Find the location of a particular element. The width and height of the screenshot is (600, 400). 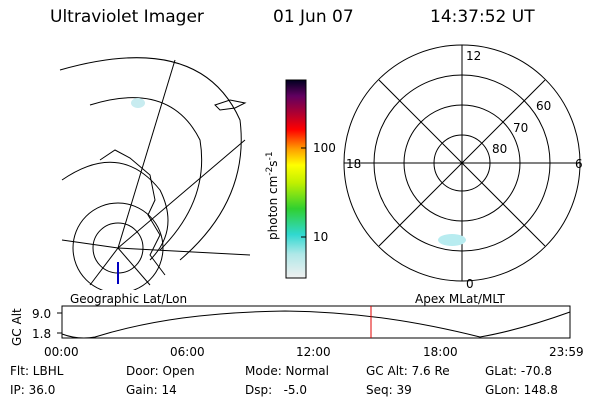

status-field: GLat: -70.8 is located at coordinates (518, 371).